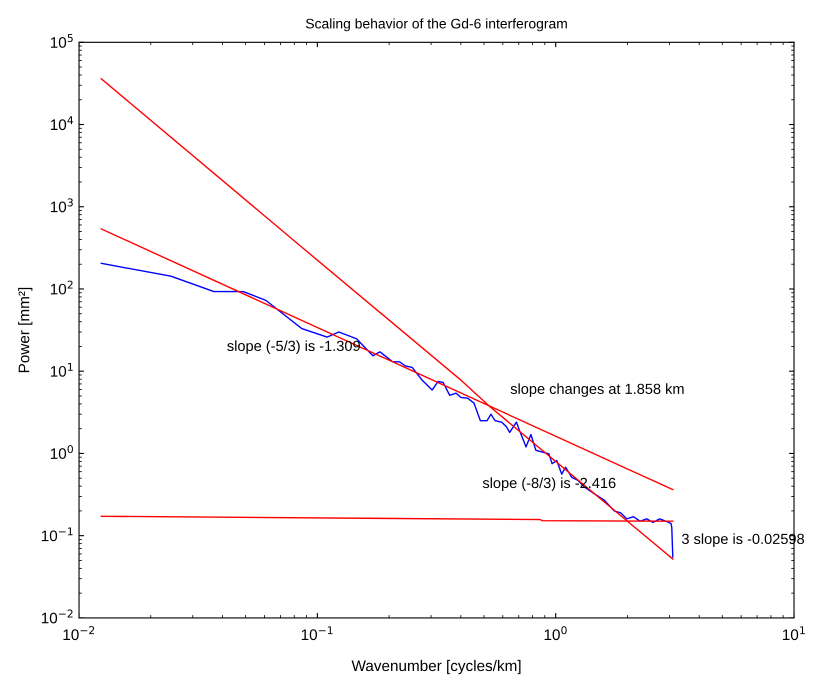 Image resolution: width=819 pixels, height=682 pixels. What do you see at coordinates (57, 534) in the screenshot?
I see `y-tick-label: 10$^{−1}$` at bounding box center [57, 534].